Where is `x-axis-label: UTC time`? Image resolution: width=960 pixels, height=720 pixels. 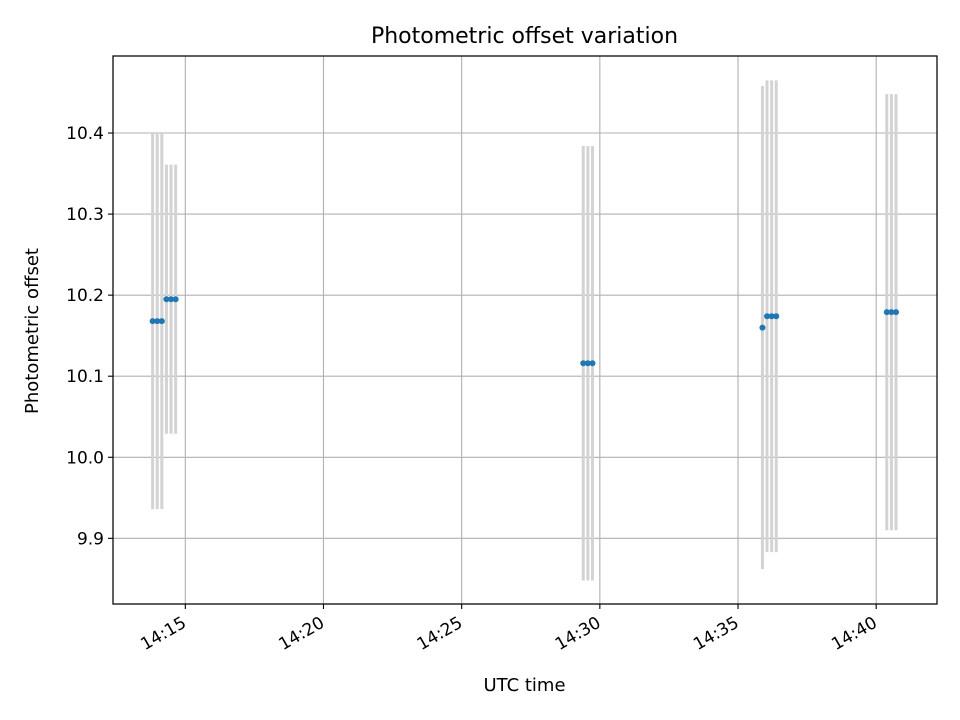
x-axis-label: UTC time is located at coordinates (524, 685).